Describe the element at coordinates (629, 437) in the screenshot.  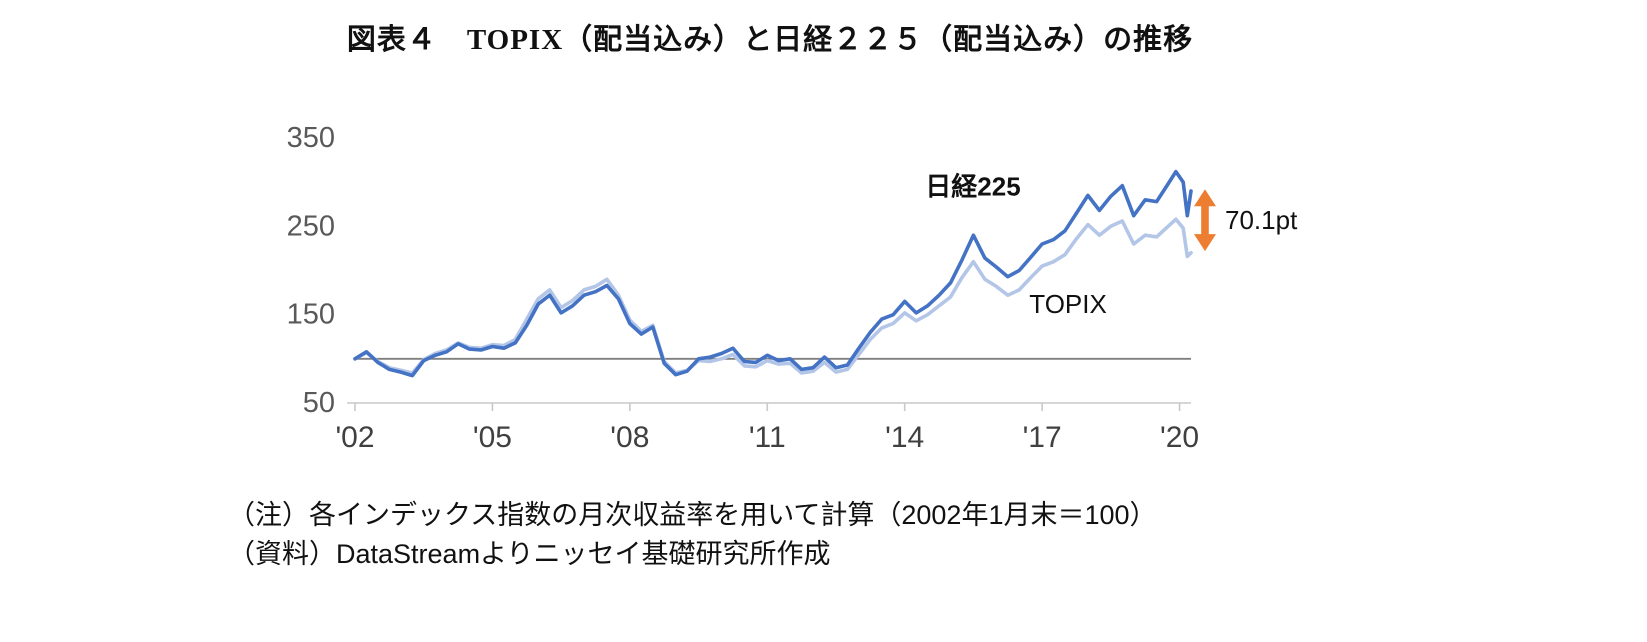
I see `x-tick-label: '08` at that location.